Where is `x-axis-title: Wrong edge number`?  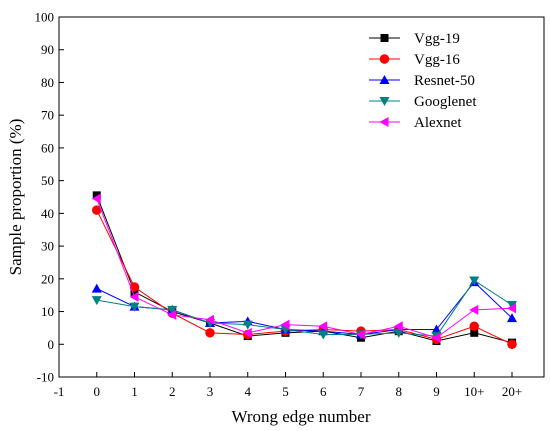
x-axis-title: Wrong edge number is located at coordinates (300, 416).